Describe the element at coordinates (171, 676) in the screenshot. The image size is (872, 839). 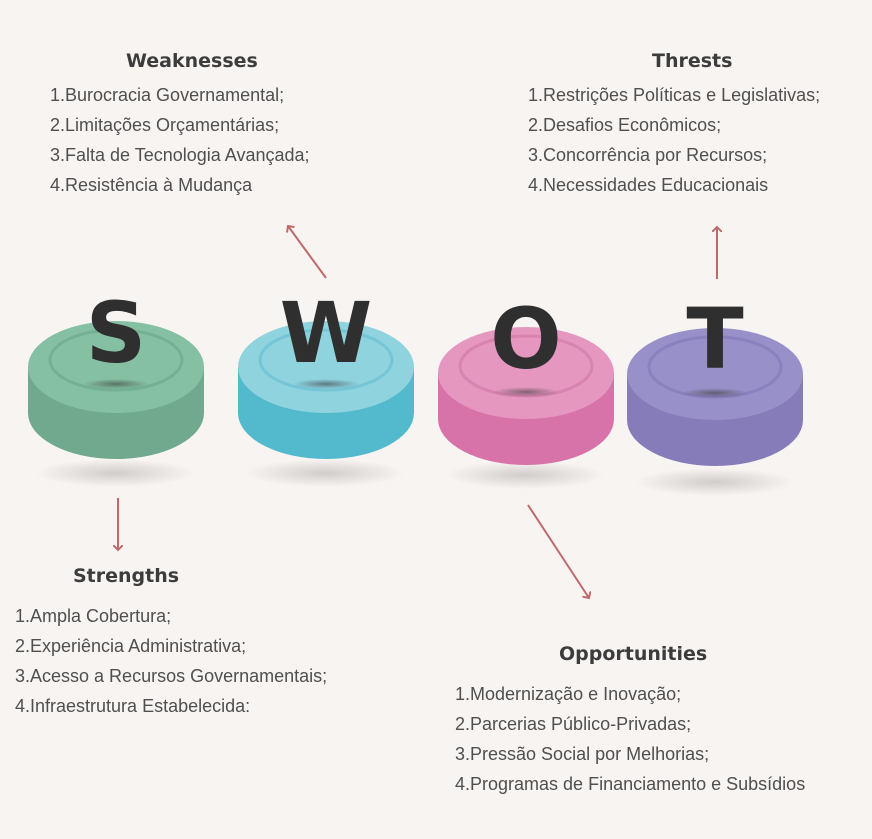
I see `list-item: 3.Acesso a Recursos Governamentais;` at that location.